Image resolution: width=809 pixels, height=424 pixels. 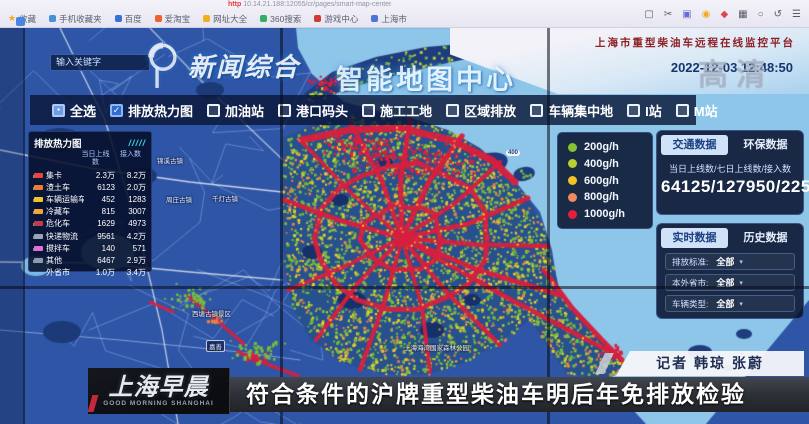 I want to click on filter-item-8: M站, so click(x=696, y=110).